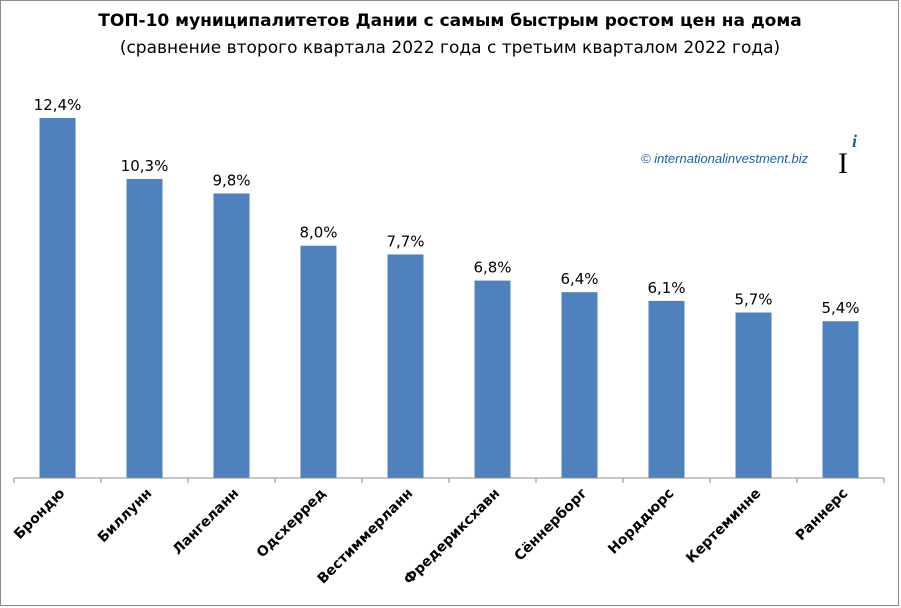 This screenshot has width=901, height=608. Describe the element at coordinates (492, 268) in the screenshot. I see `data-label: 6,8%` at that location.